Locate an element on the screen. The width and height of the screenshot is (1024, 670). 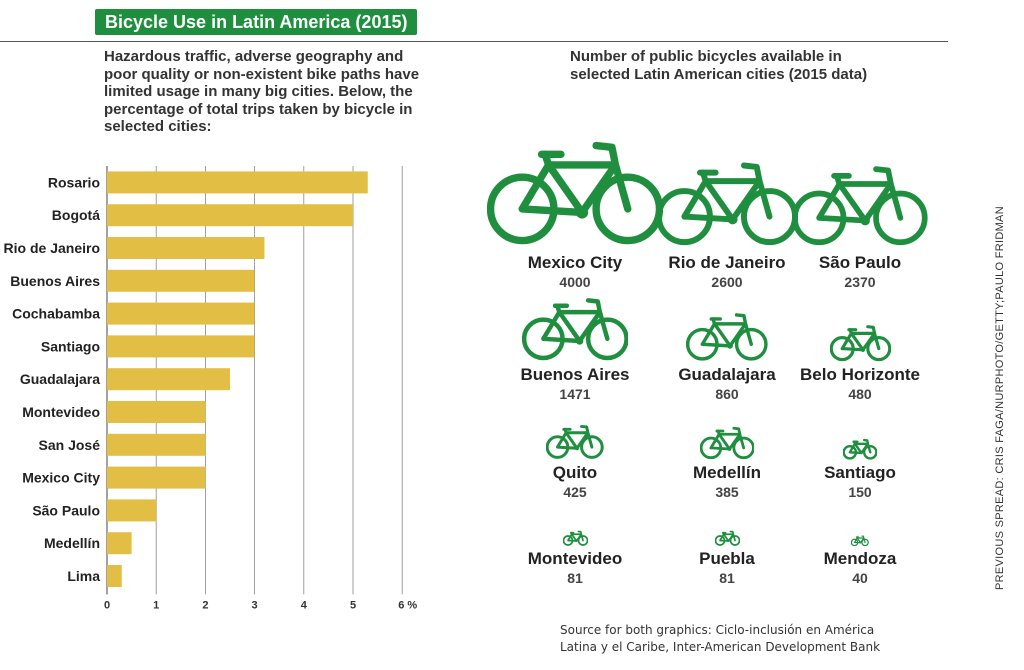
city-name: Guadalajara is located at coordinates (727, 374).